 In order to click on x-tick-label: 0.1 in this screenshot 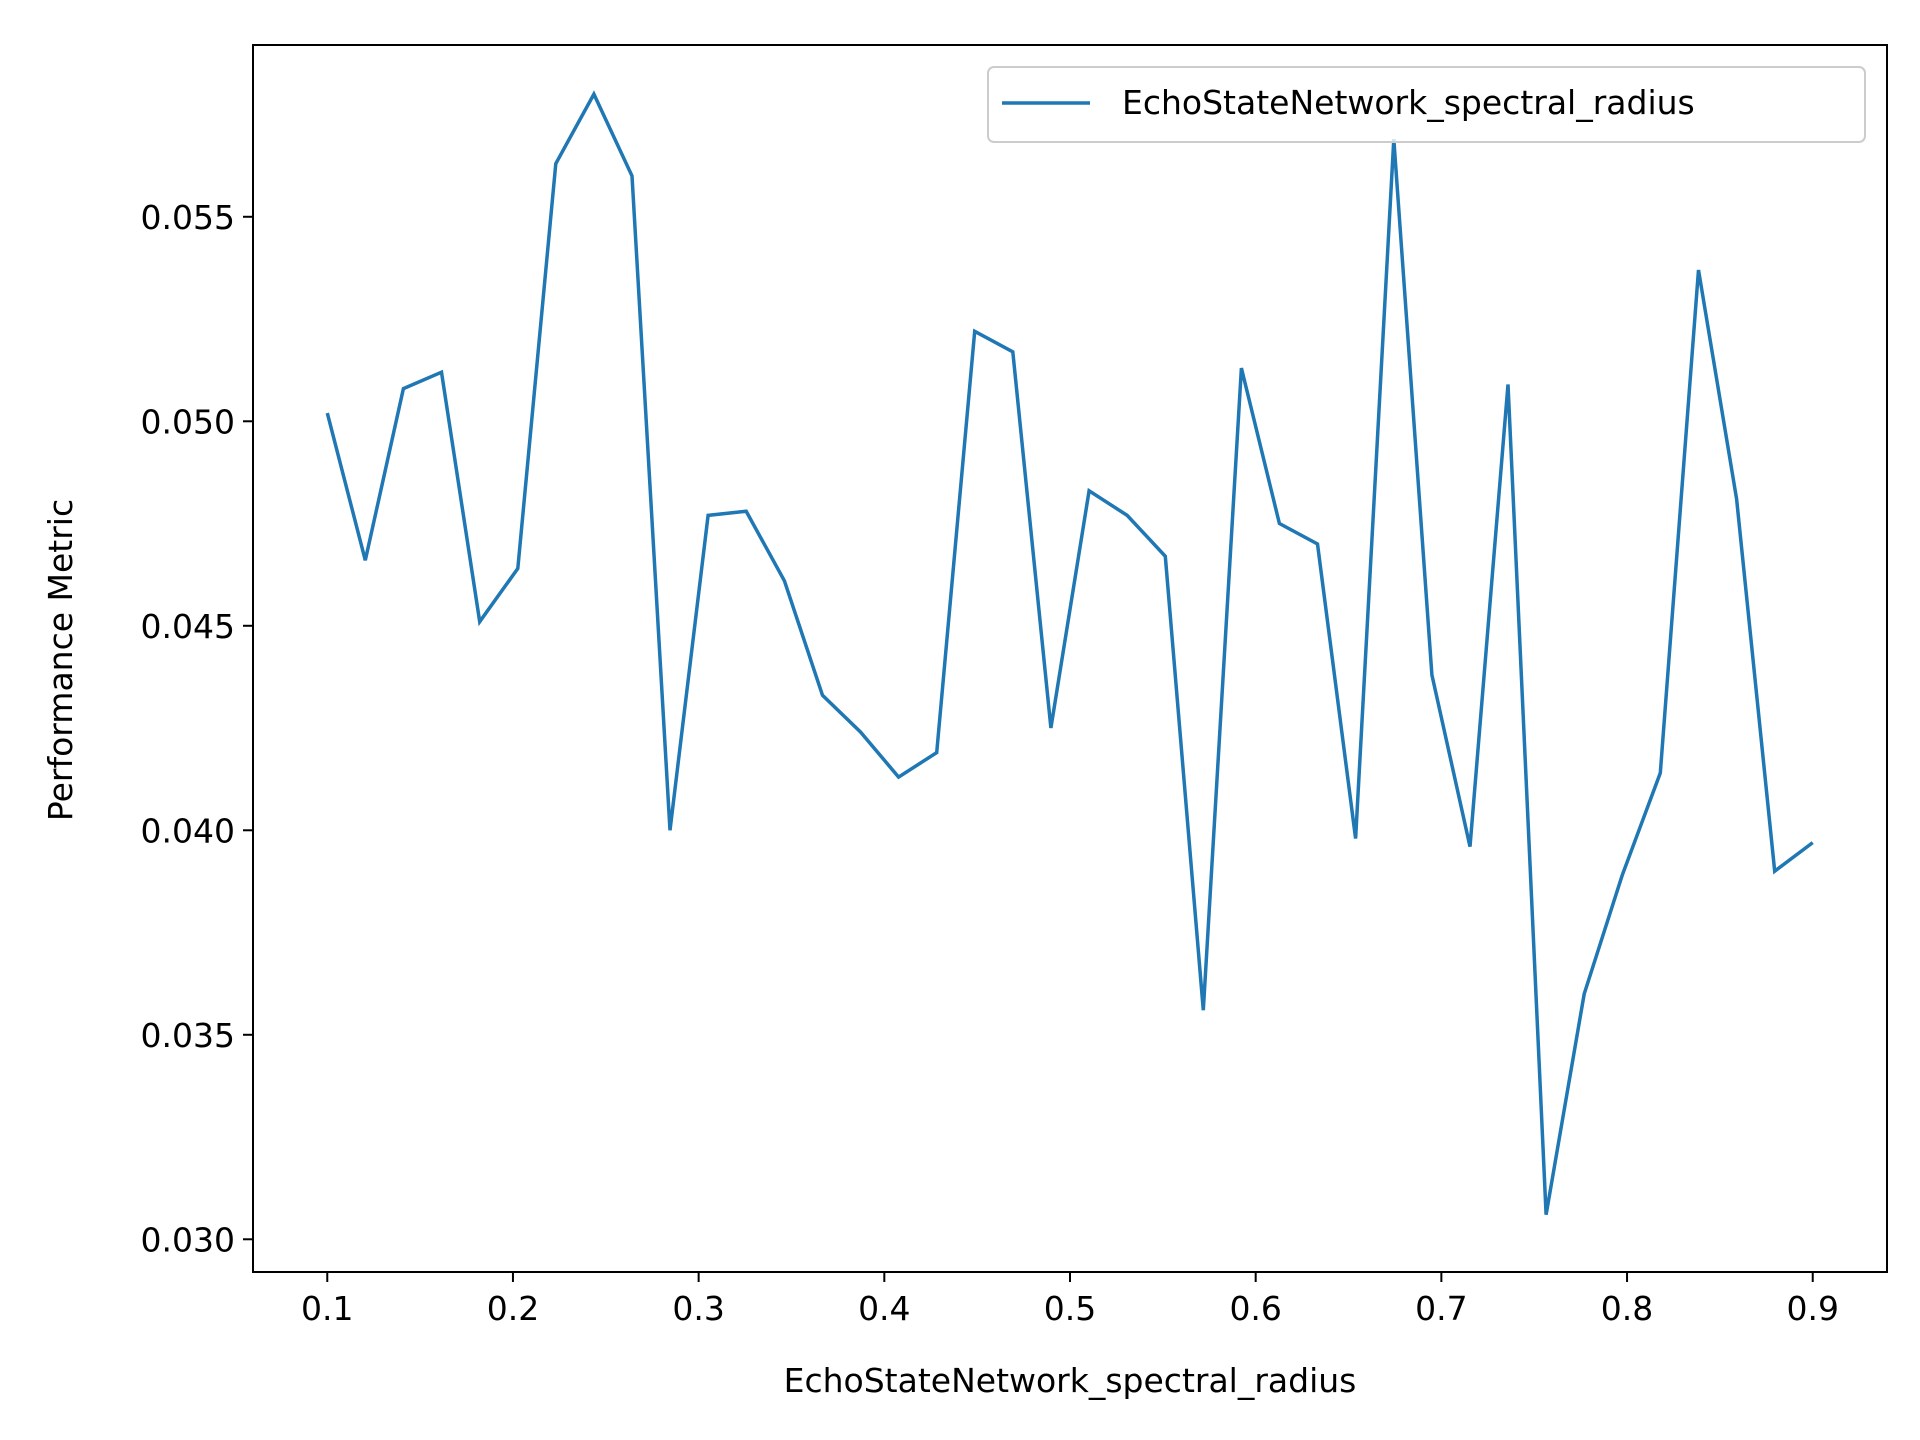, I will do `click(327, 1308)`.